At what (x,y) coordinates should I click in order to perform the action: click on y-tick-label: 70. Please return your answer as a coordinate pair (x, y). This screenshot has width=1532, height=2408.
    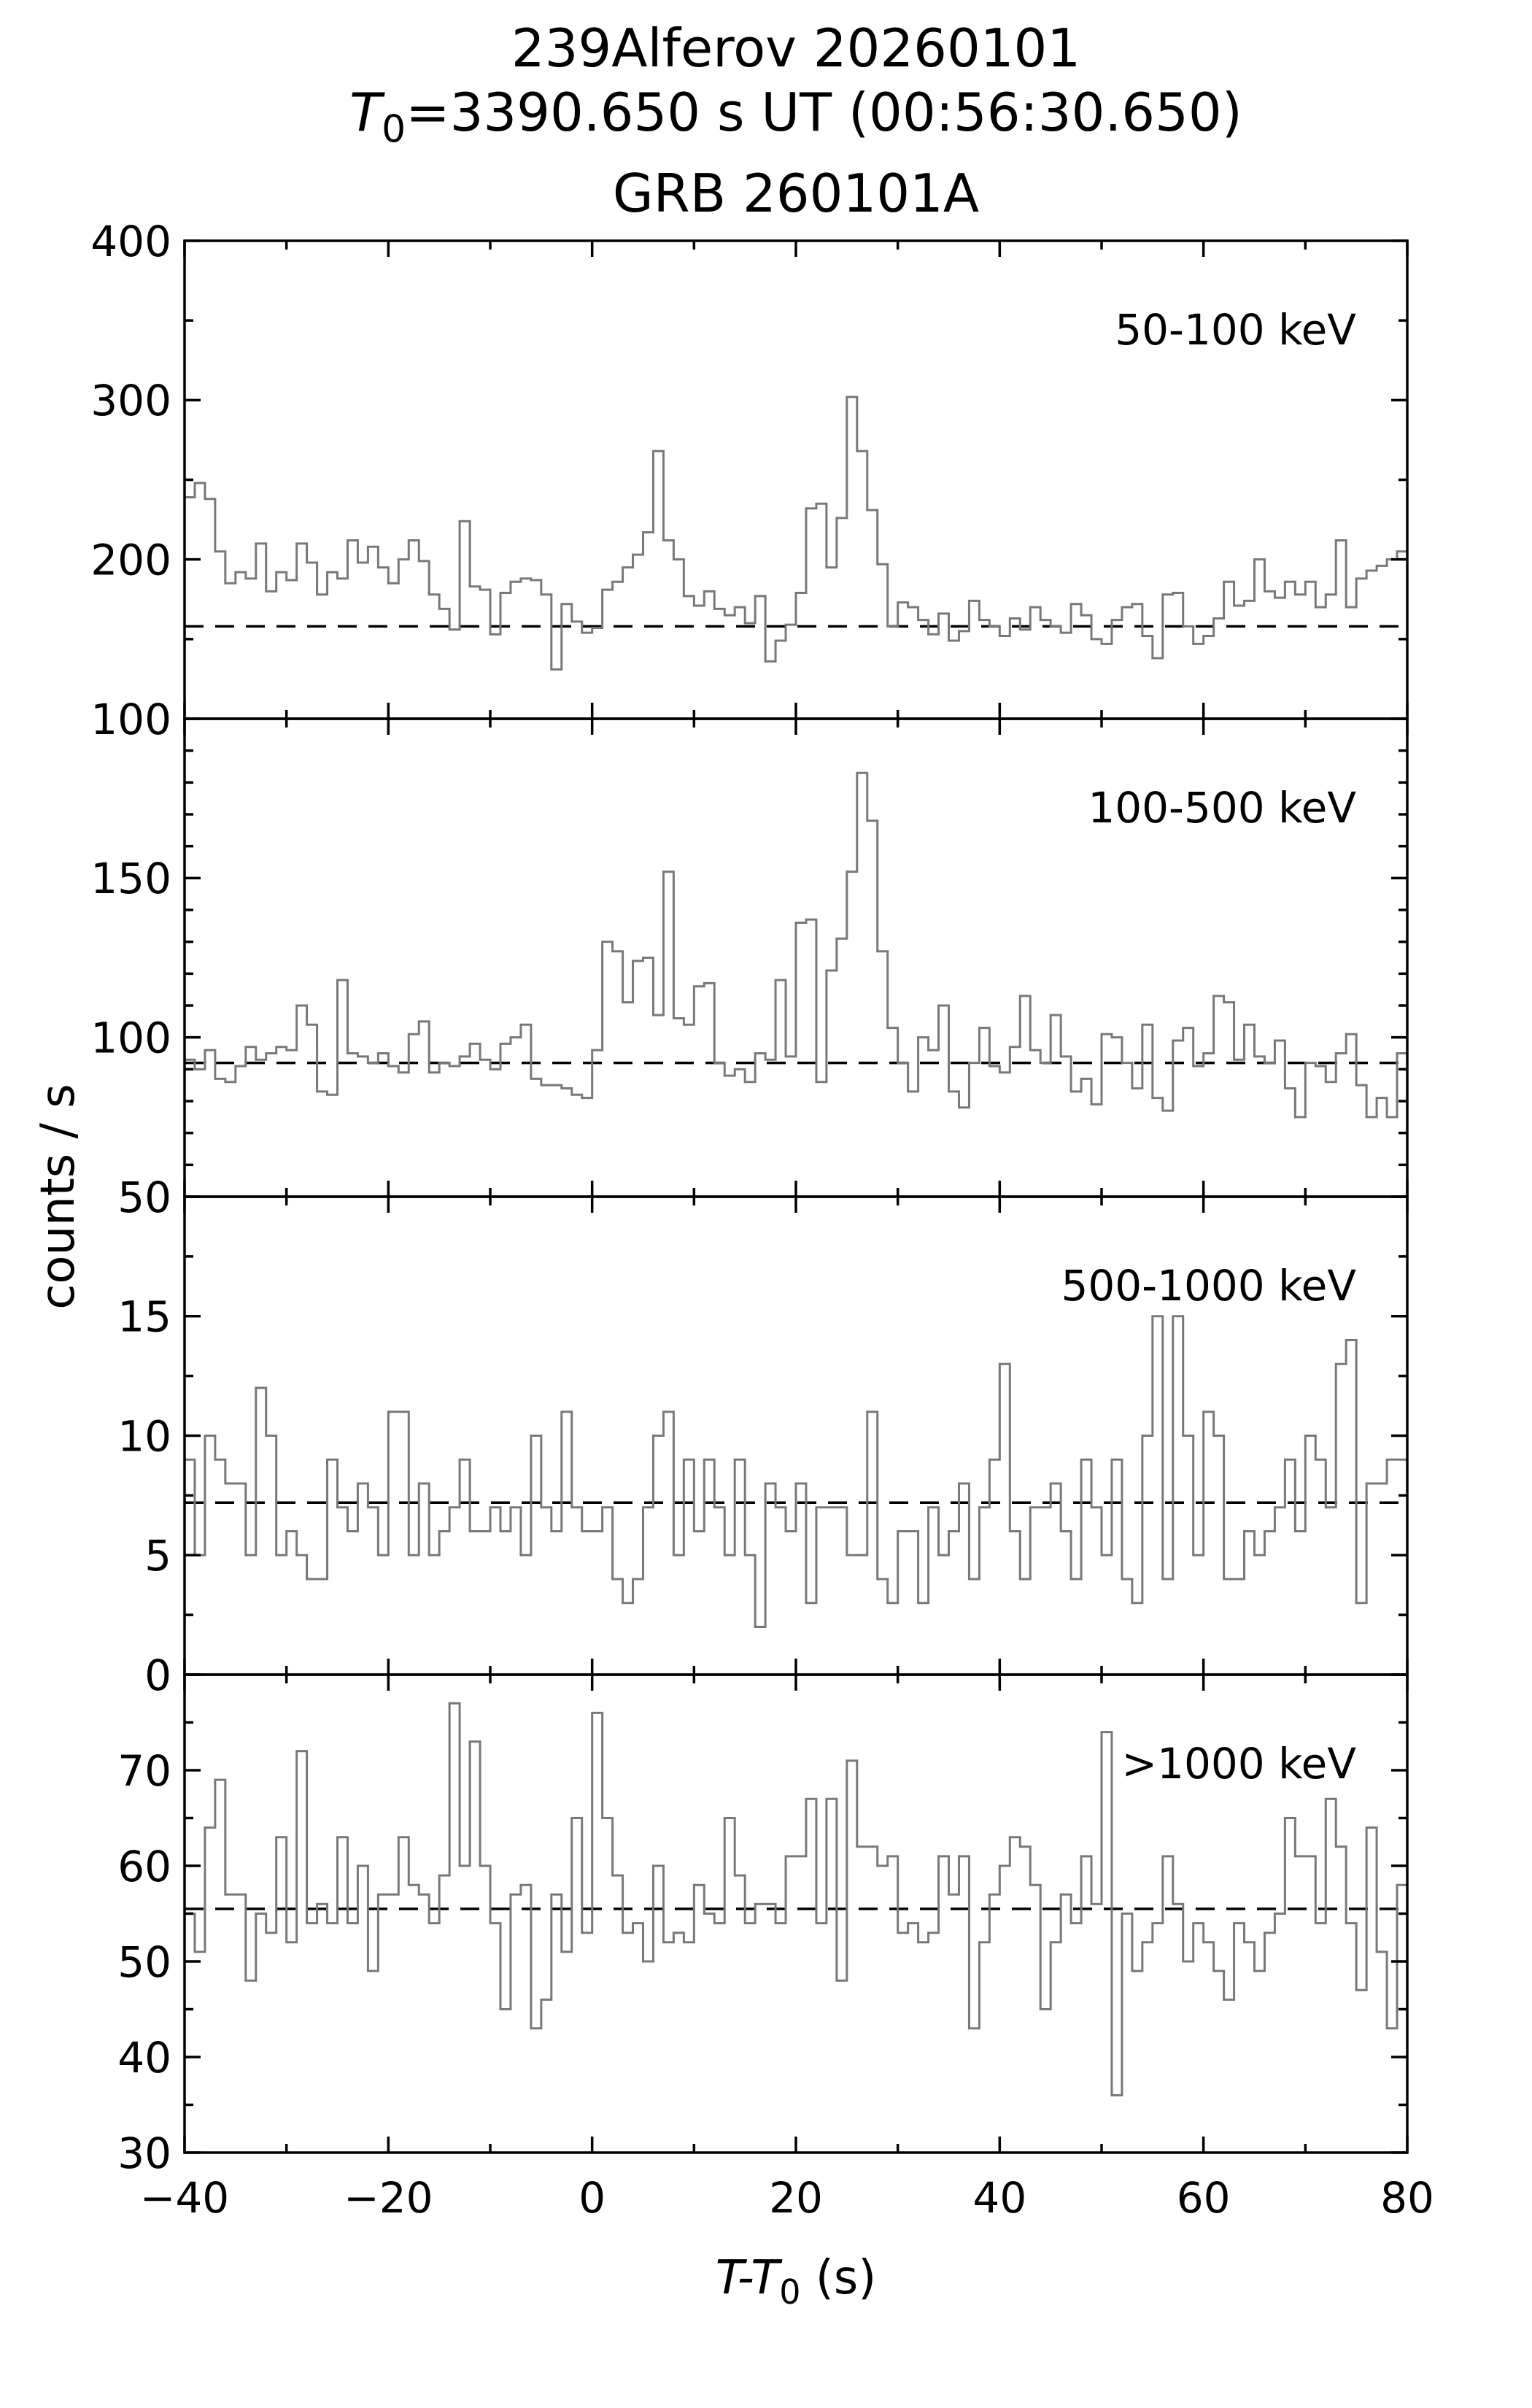
    Looking at the image, I should click on (144, 1771).